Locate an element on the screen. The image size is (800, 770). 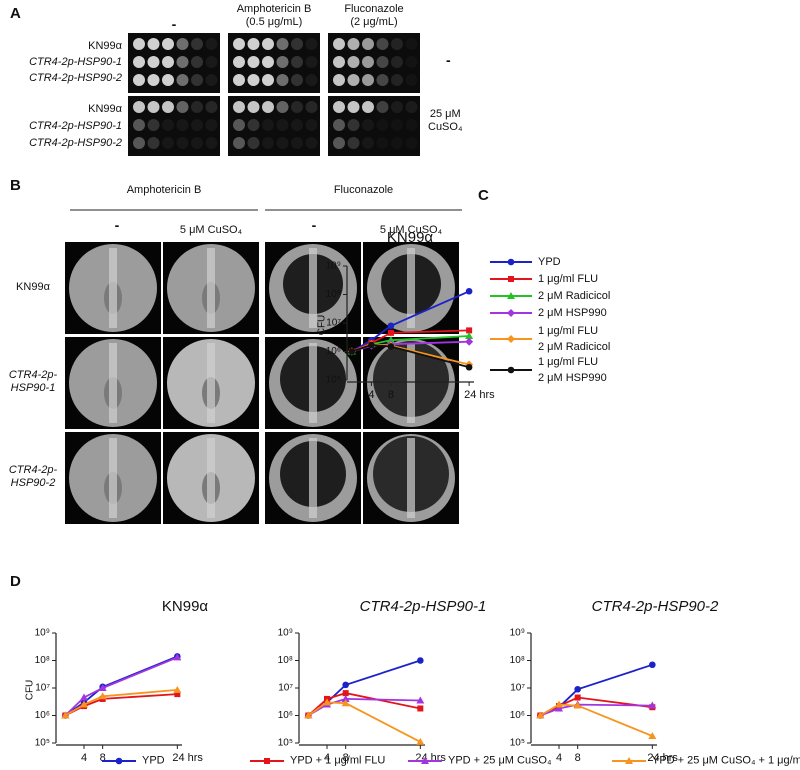
y-tick-label: 10⁷ is located at coordinates (333, 323).